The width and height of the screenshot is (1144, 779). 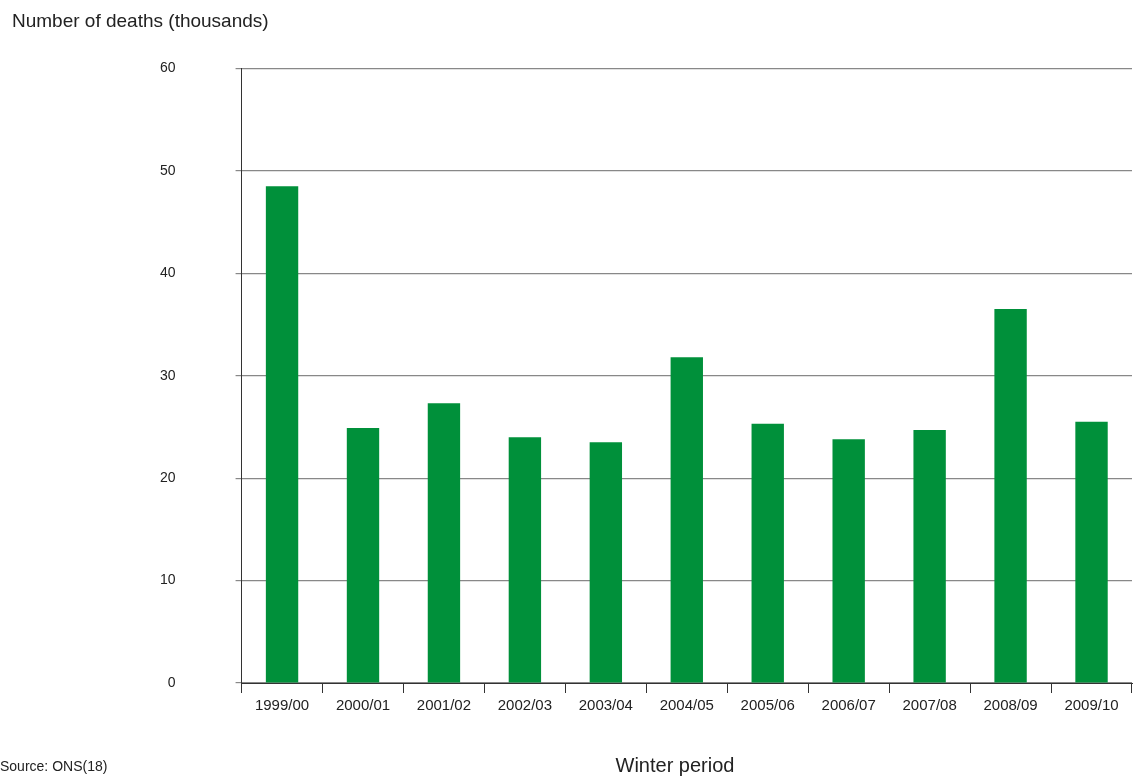 What do you see at coordinates (525, 705) in the screenshot?
I see `x-tick-label: 2002/03` at bounding box center [525, 705].